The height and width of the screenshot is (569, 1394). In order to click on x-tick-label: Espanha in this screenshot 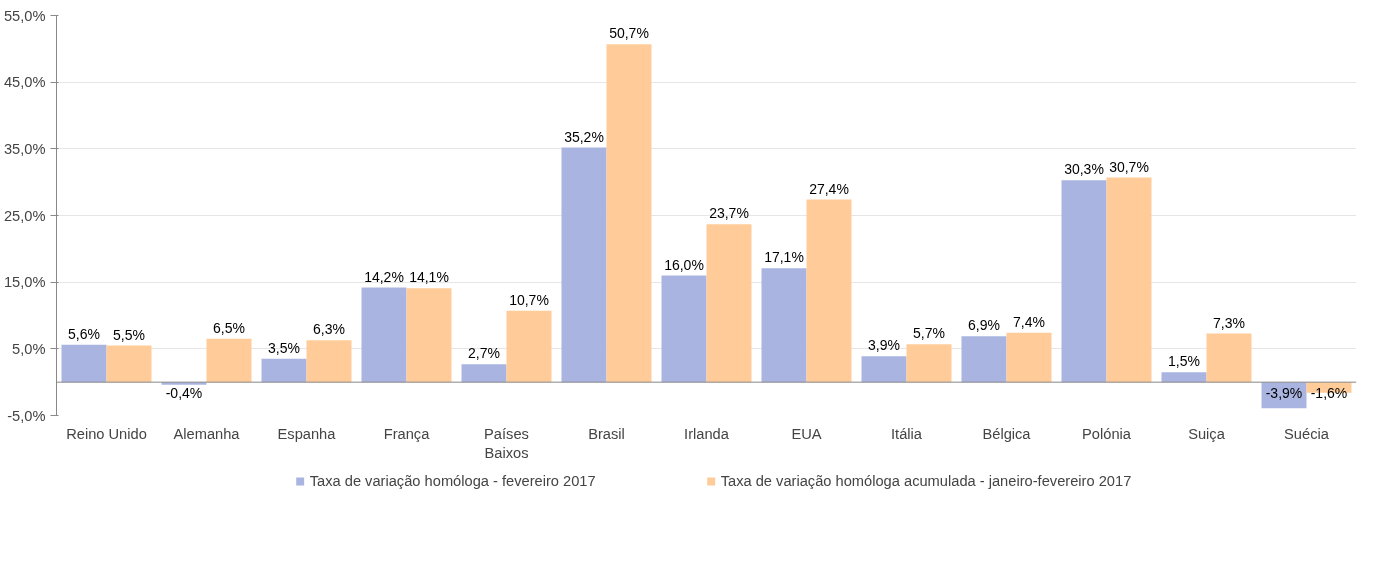, I will do `click(307, 433)`.